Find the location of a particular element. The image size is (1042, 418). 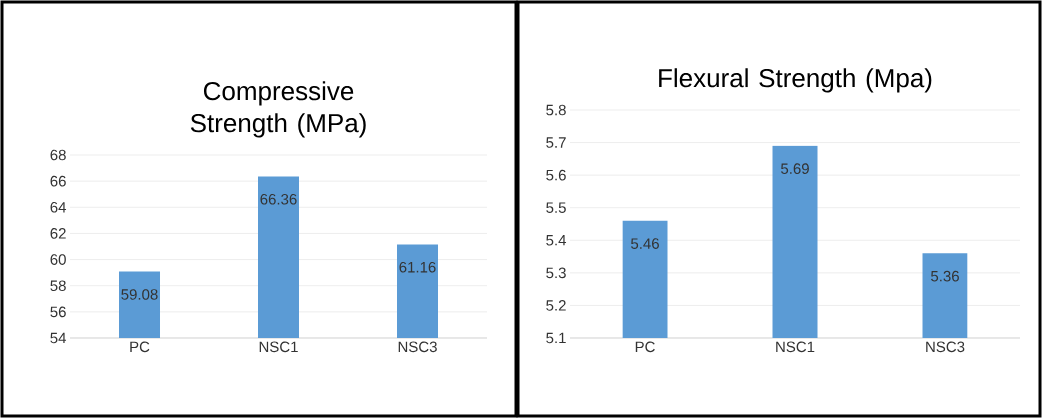

y-tick-label: 5.2 is located at coordinates (556, 305).